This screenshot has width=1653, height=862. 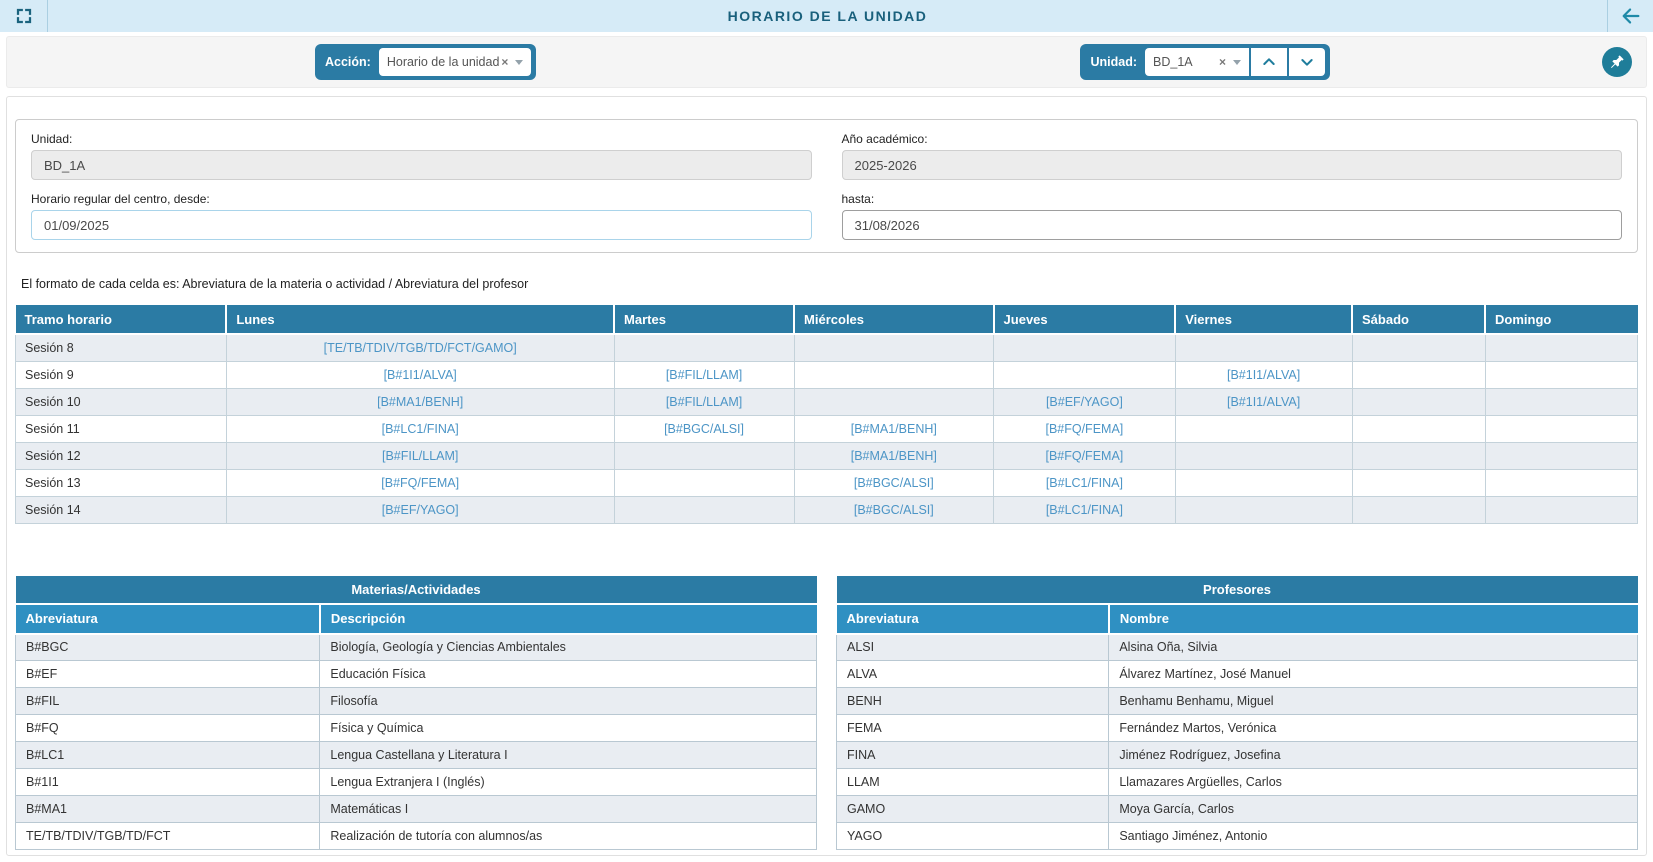 I want to click on materias-title: Materias/Actividades, so click(x=416, y=590).